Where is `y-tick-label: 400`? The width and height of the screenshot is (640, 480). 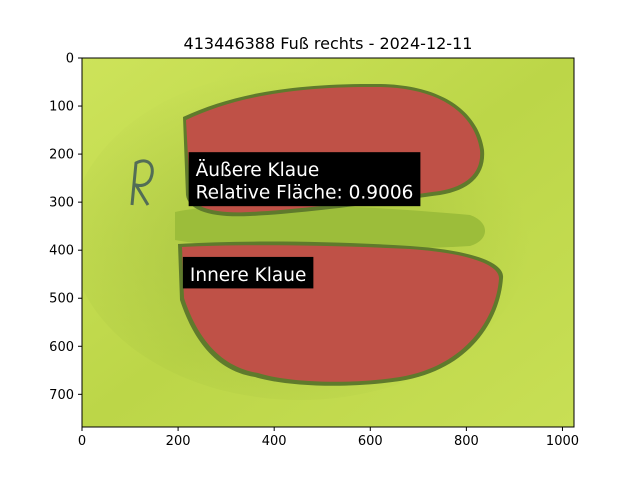
y-tick-label: 400 is located at coordinates (61, 251).